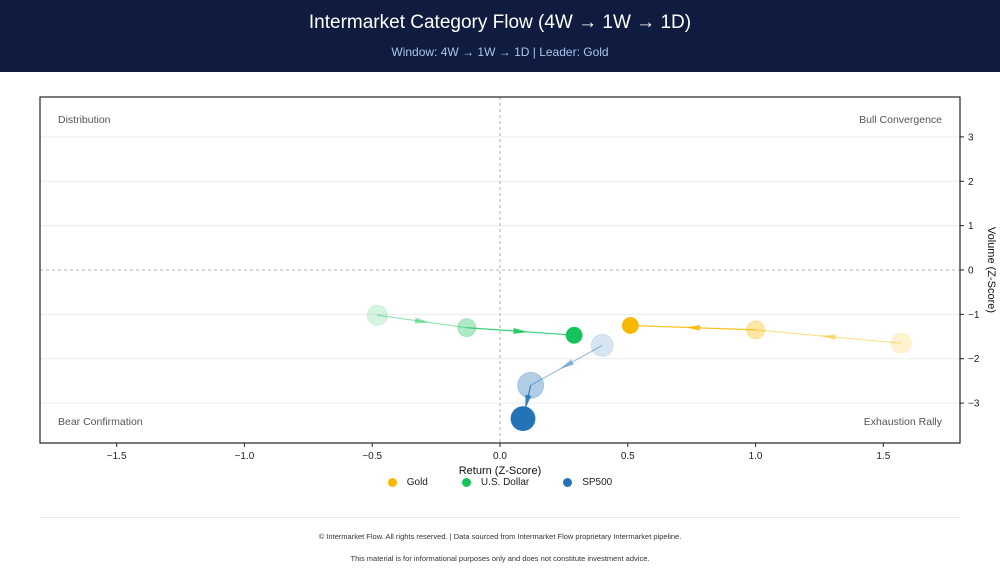 The height and width of the screenshot is (571, 1000). What do you see at coordinates (971, 271) in the screenshot?
I see `y-tick-label: 0` at bounding box center [971, 271].